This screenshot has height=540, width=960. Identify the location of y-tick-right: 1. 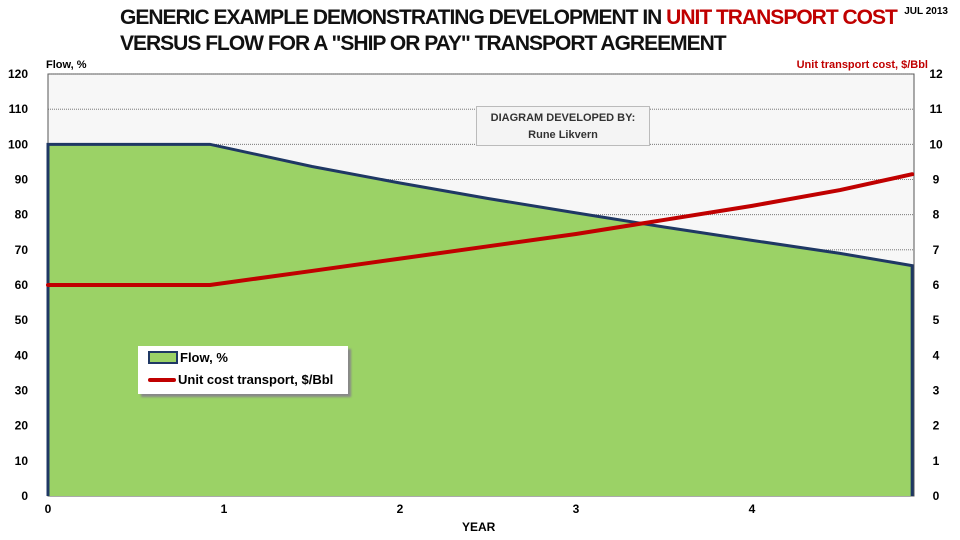
(936, 461).